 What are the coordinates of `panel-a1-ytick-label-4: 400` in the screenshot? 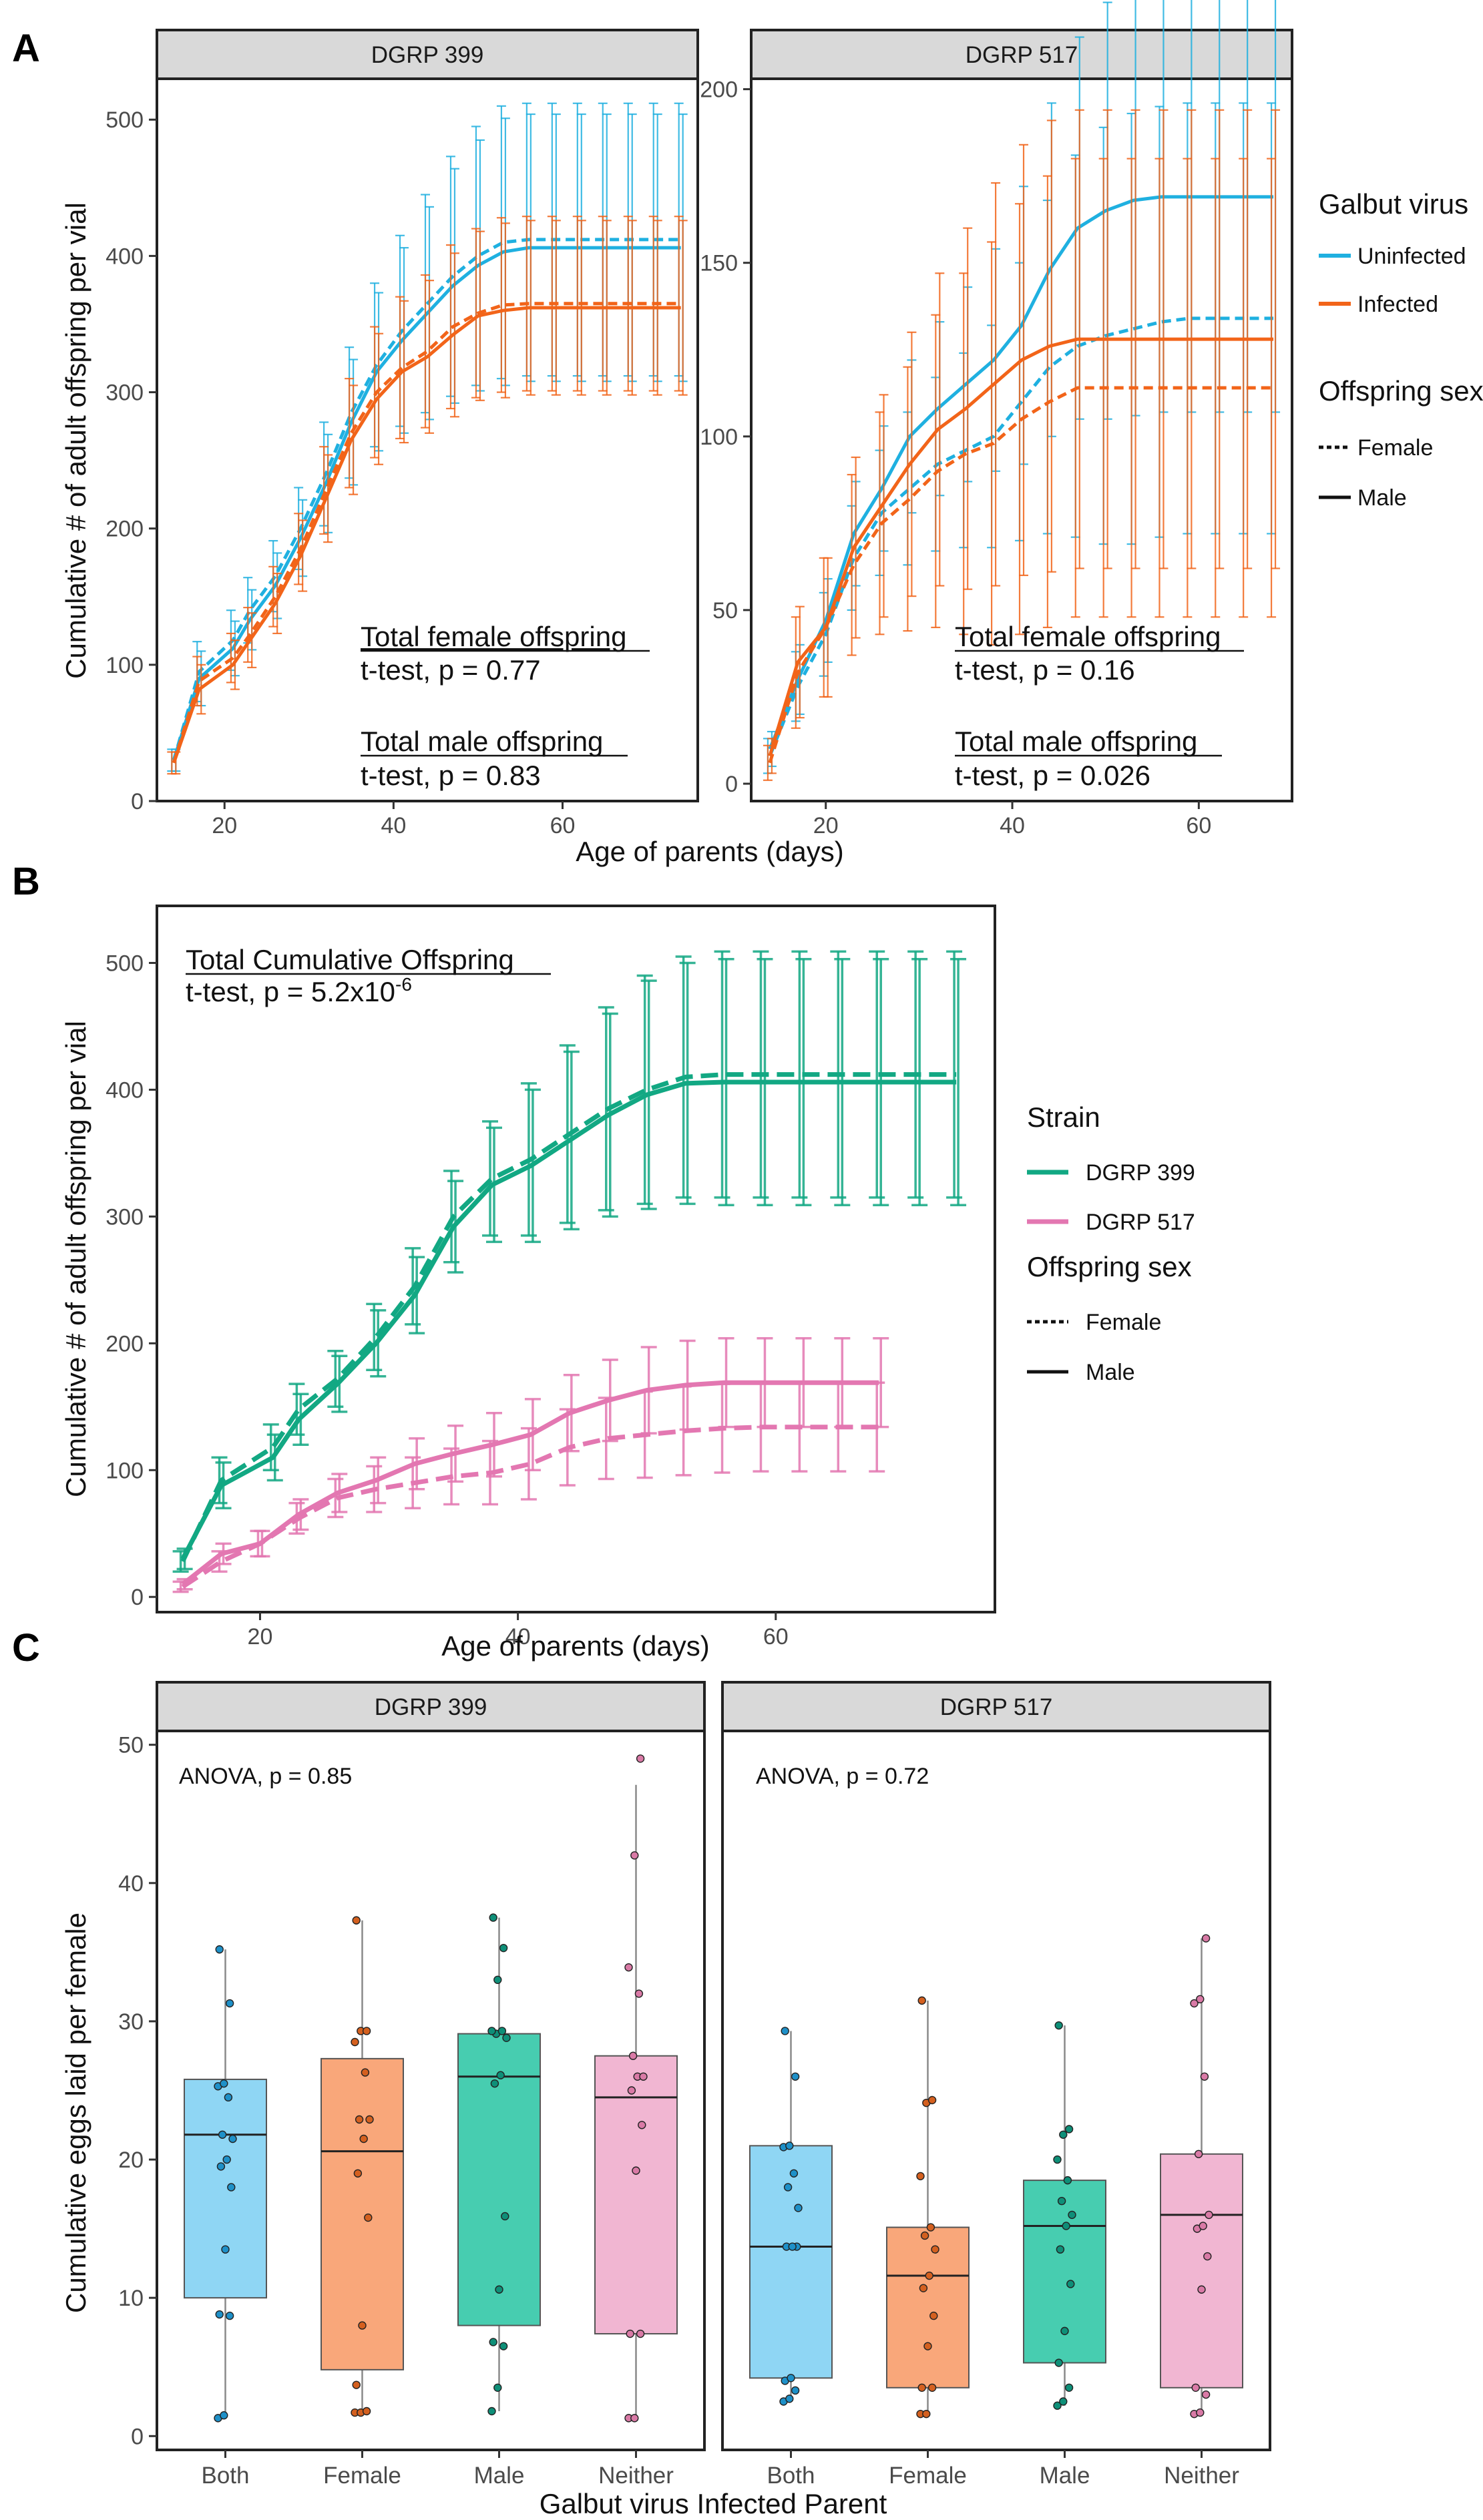 It's located at (124, 256).